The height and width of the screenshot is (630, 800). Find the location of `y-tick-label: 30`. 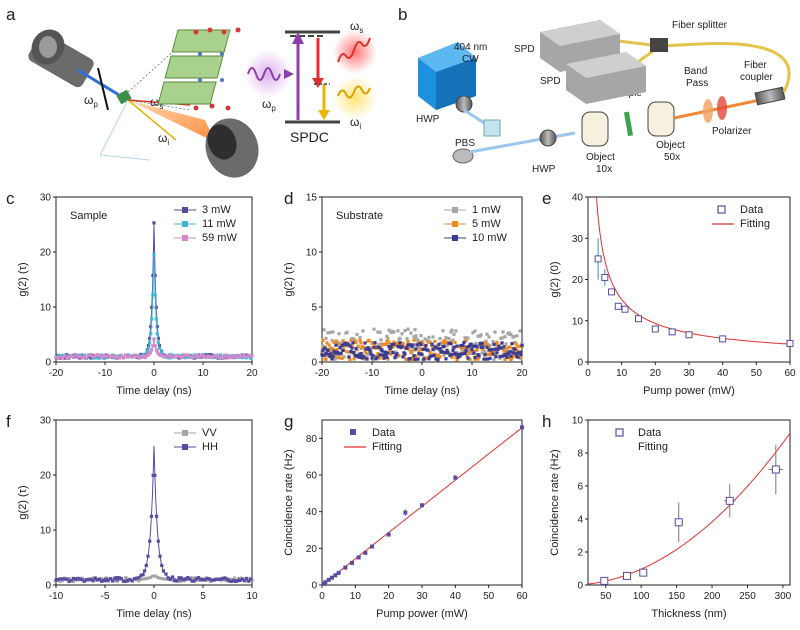

y-tick-label: 30 is located at coordinates (46, 198).